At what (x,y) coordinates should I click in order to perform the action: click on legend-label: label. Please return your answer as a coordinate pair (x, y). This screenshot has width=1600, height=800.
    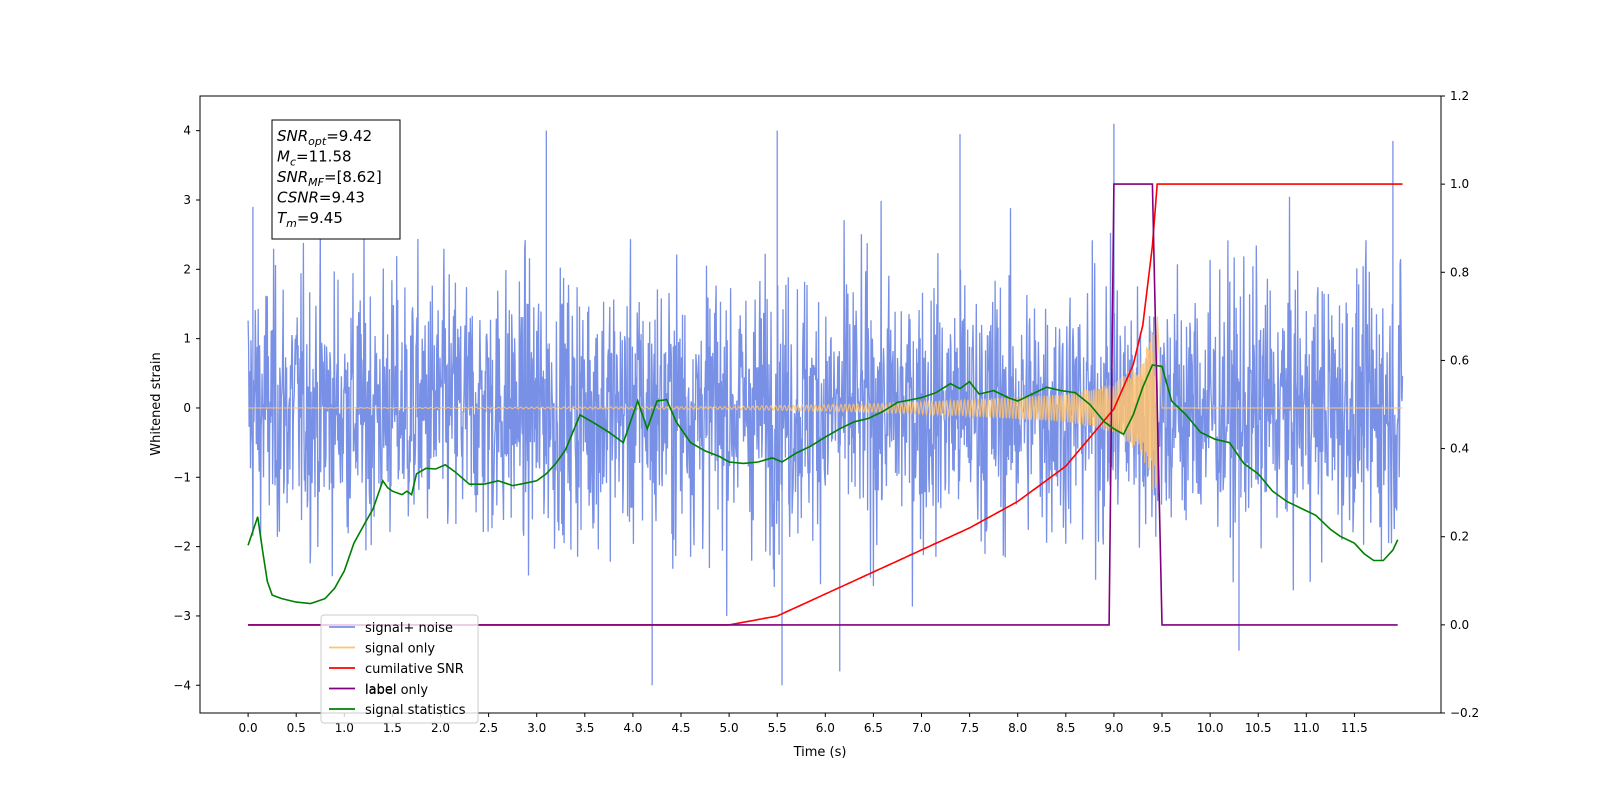
    Looking at the image, I should click on (380, 690).